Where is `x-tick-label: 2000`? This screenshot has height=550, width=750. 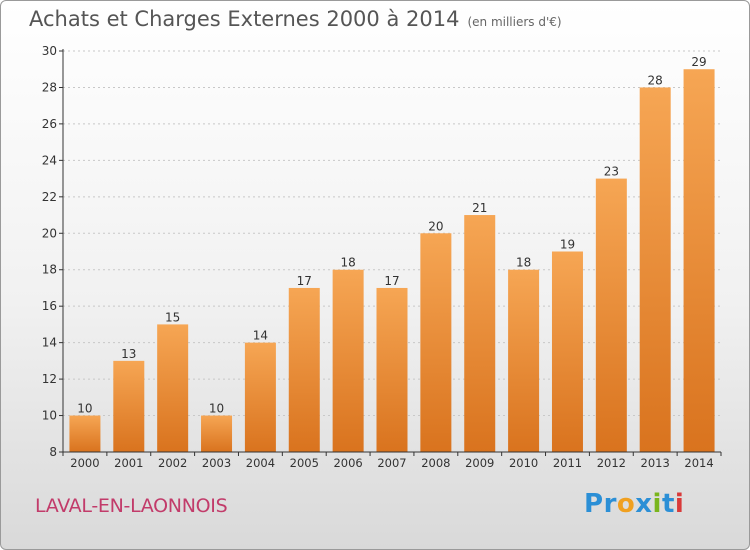
x-tick-label: 2000 is located at coordinates (84, 463).